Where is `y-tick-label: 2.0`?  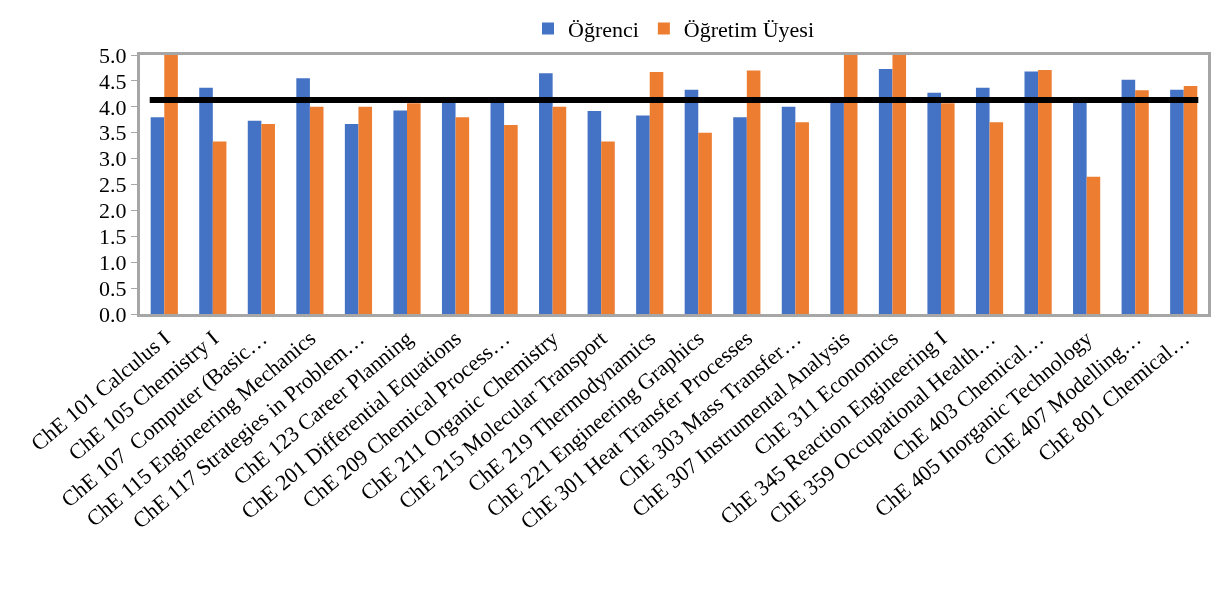
y-tick-label: 2.0 is located at coordinates (113, 211).